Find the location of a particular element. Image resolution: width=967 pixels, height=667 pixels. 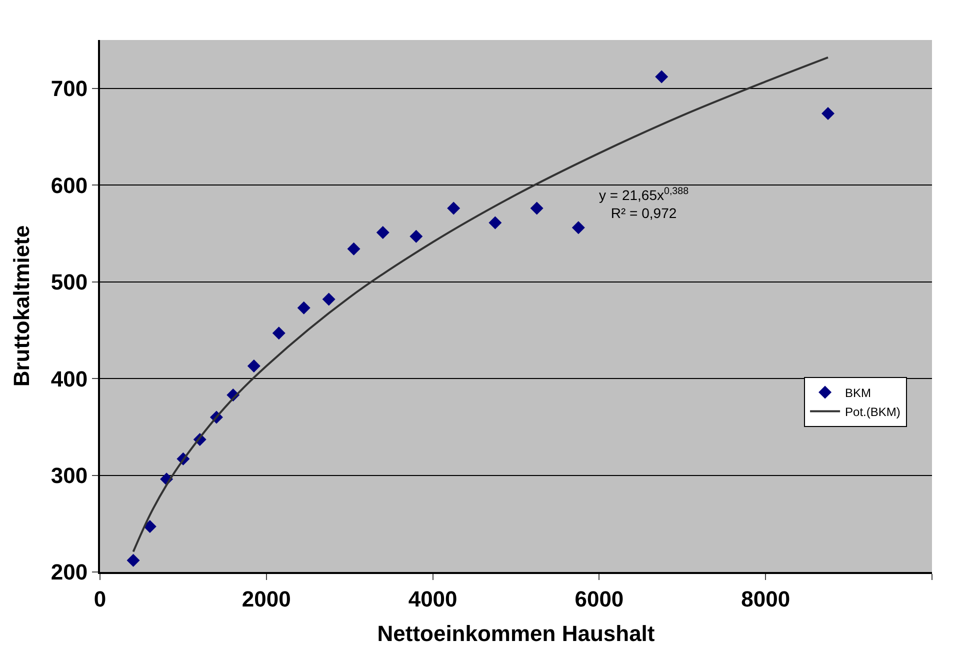

x-axis-title: Nettoeinkommen Haushalt is located at coordinates (516, 633).